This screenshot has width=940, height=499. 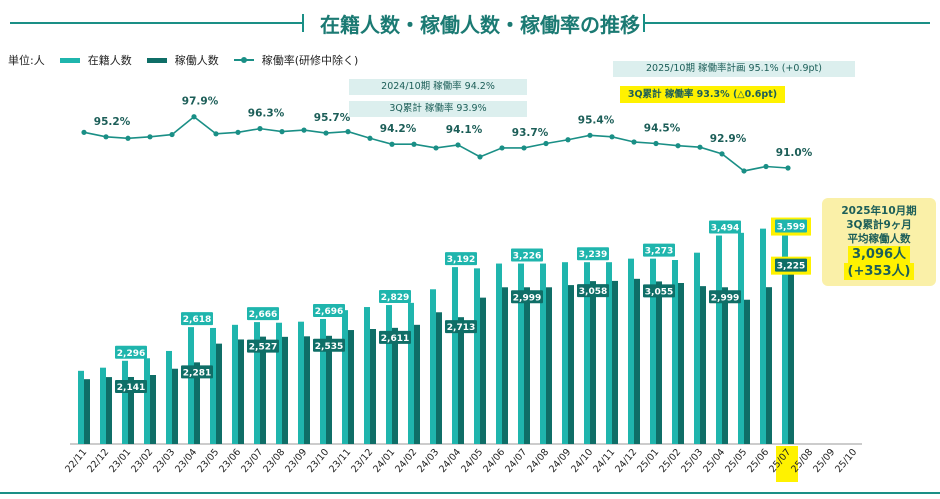 What do you see at coordinates (263, 314) in the screenshot?
I see `enrolled-label-box-23/07` at bounding box center [263, 314].